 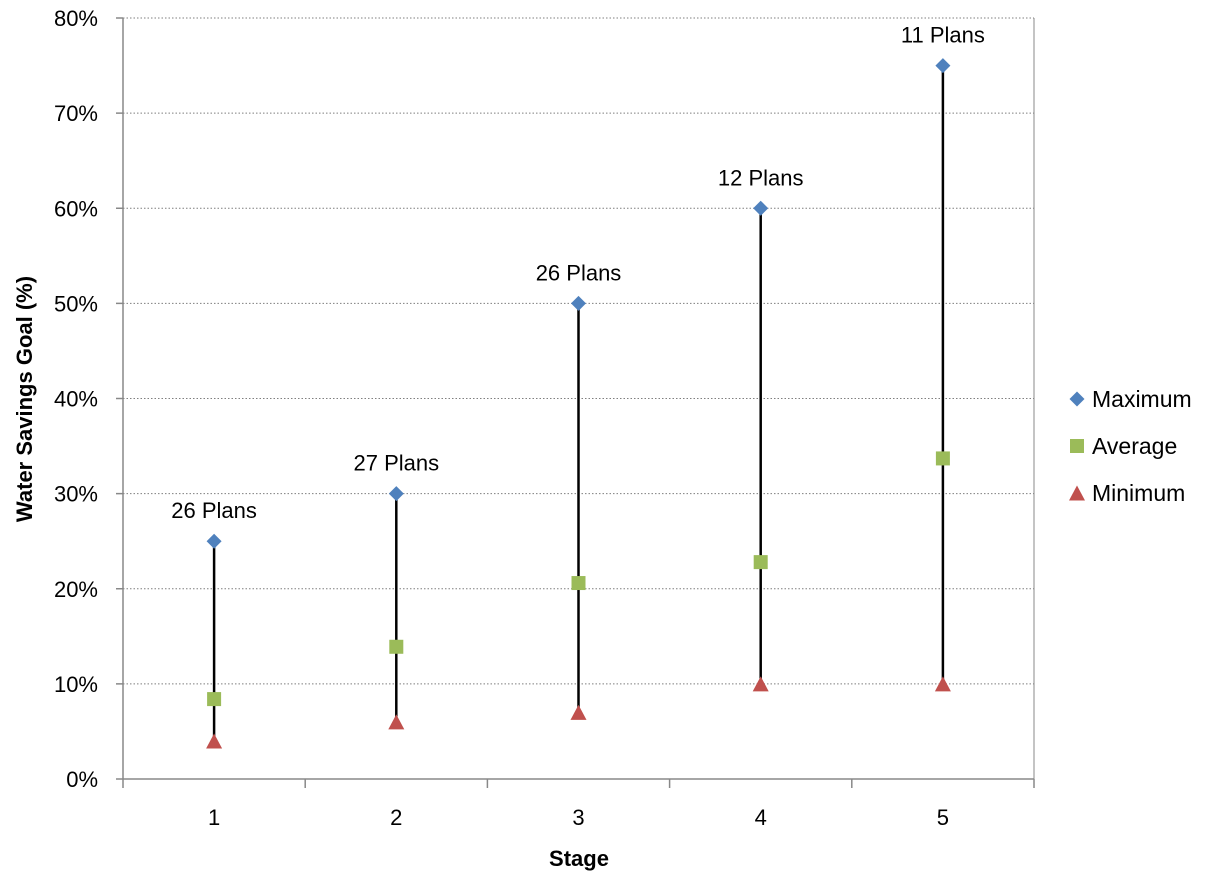 I want to click on y-tick-label: 80%, so click(x=76, y=18).